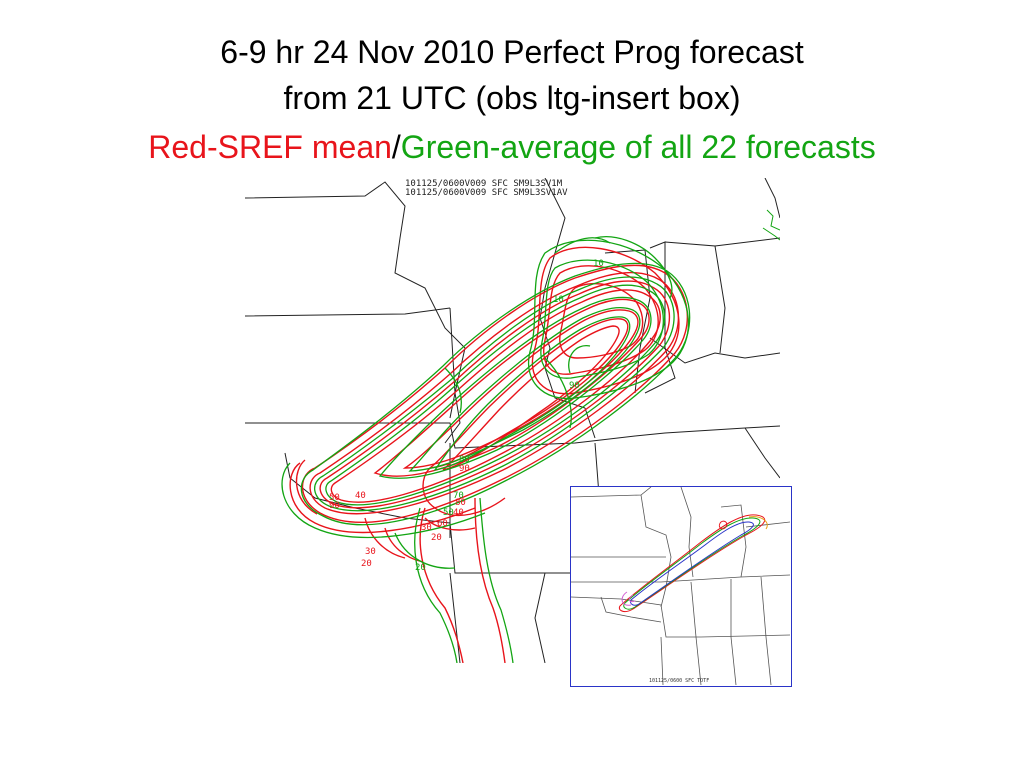 This screenshot has width=1024, height=768. Describe the element at coordinates (512, 52) in the screenshot. I see `title-line-1: 6-9 hr 24 Nov 2010 Perfect Prog forecast` at that location.